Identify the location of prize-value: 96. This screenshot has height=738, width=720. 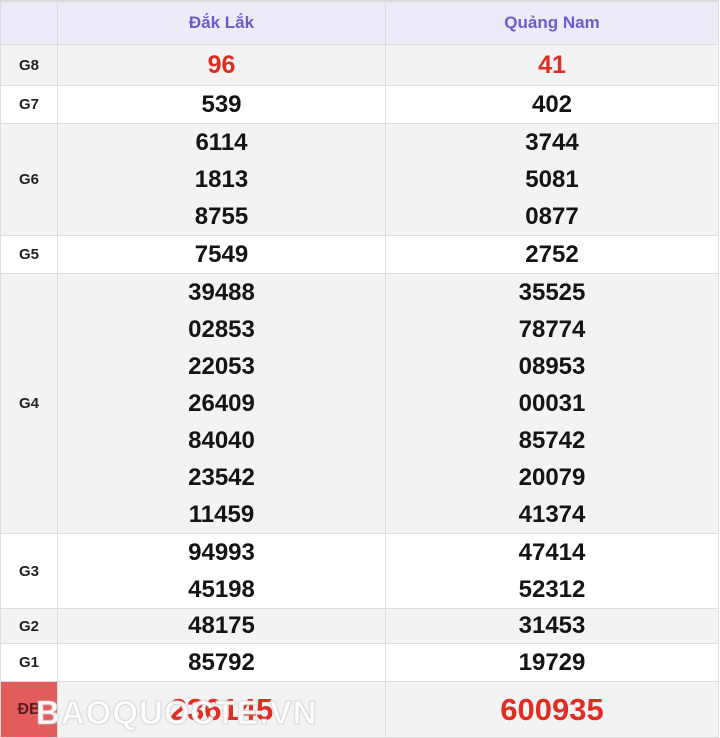
(221, 65).